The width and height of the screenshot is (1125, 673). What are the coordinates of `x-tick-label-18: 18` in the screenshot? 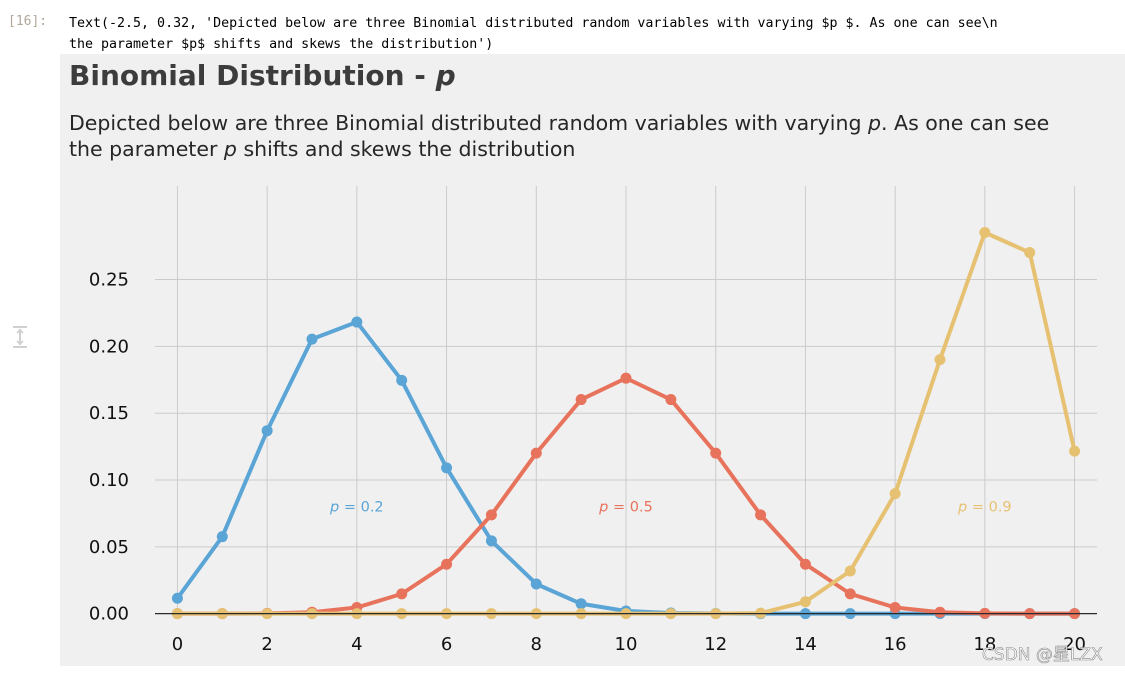 It's located at (984, 644).